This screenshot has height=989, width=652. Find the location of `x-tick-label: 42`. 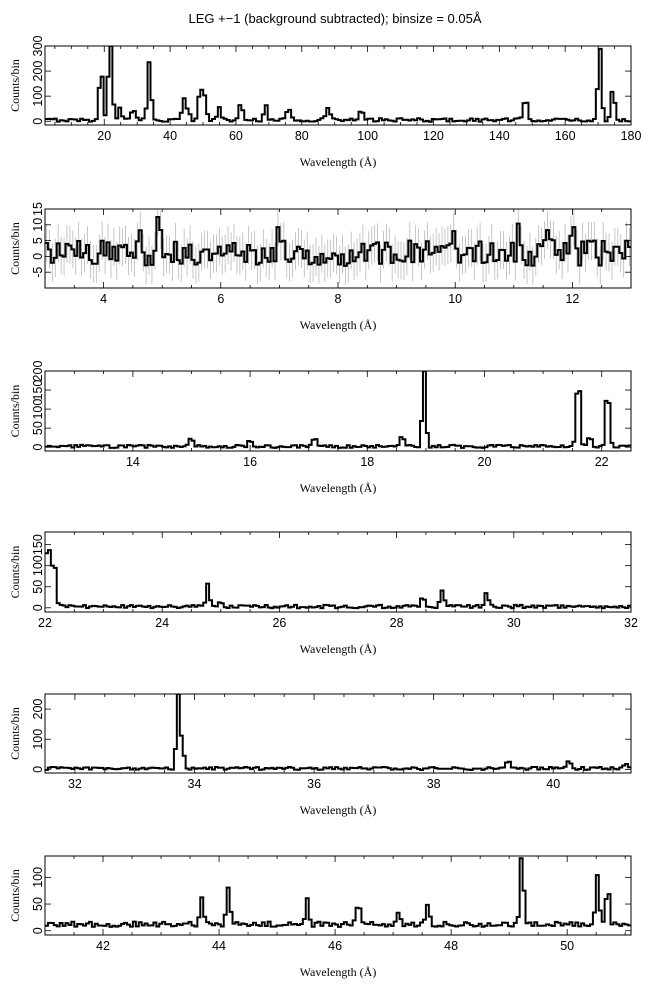

x-tick-label: 42 is located at coordinates (103, 946).